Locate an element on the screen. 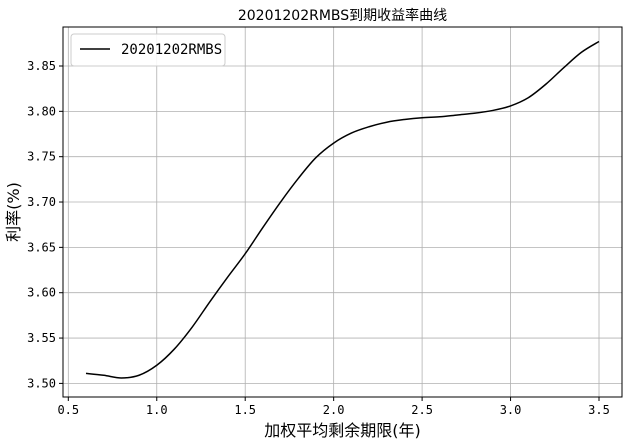  y-tick-label: 3.75 is located at coordinates (41, 157).